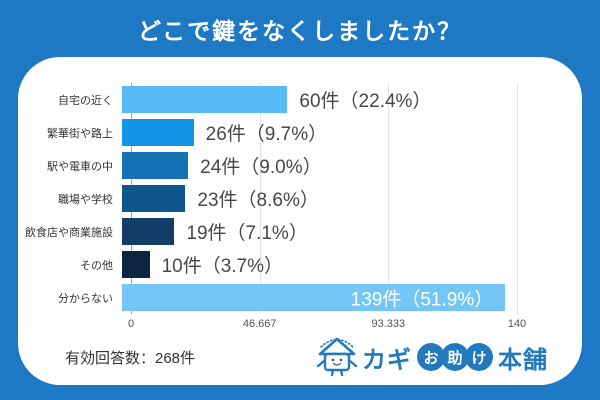  What do you see at coordinates (422, 299) in the screenshot?
I see `value-label: 139件（51.9%）` at bounding box center [422, 299].